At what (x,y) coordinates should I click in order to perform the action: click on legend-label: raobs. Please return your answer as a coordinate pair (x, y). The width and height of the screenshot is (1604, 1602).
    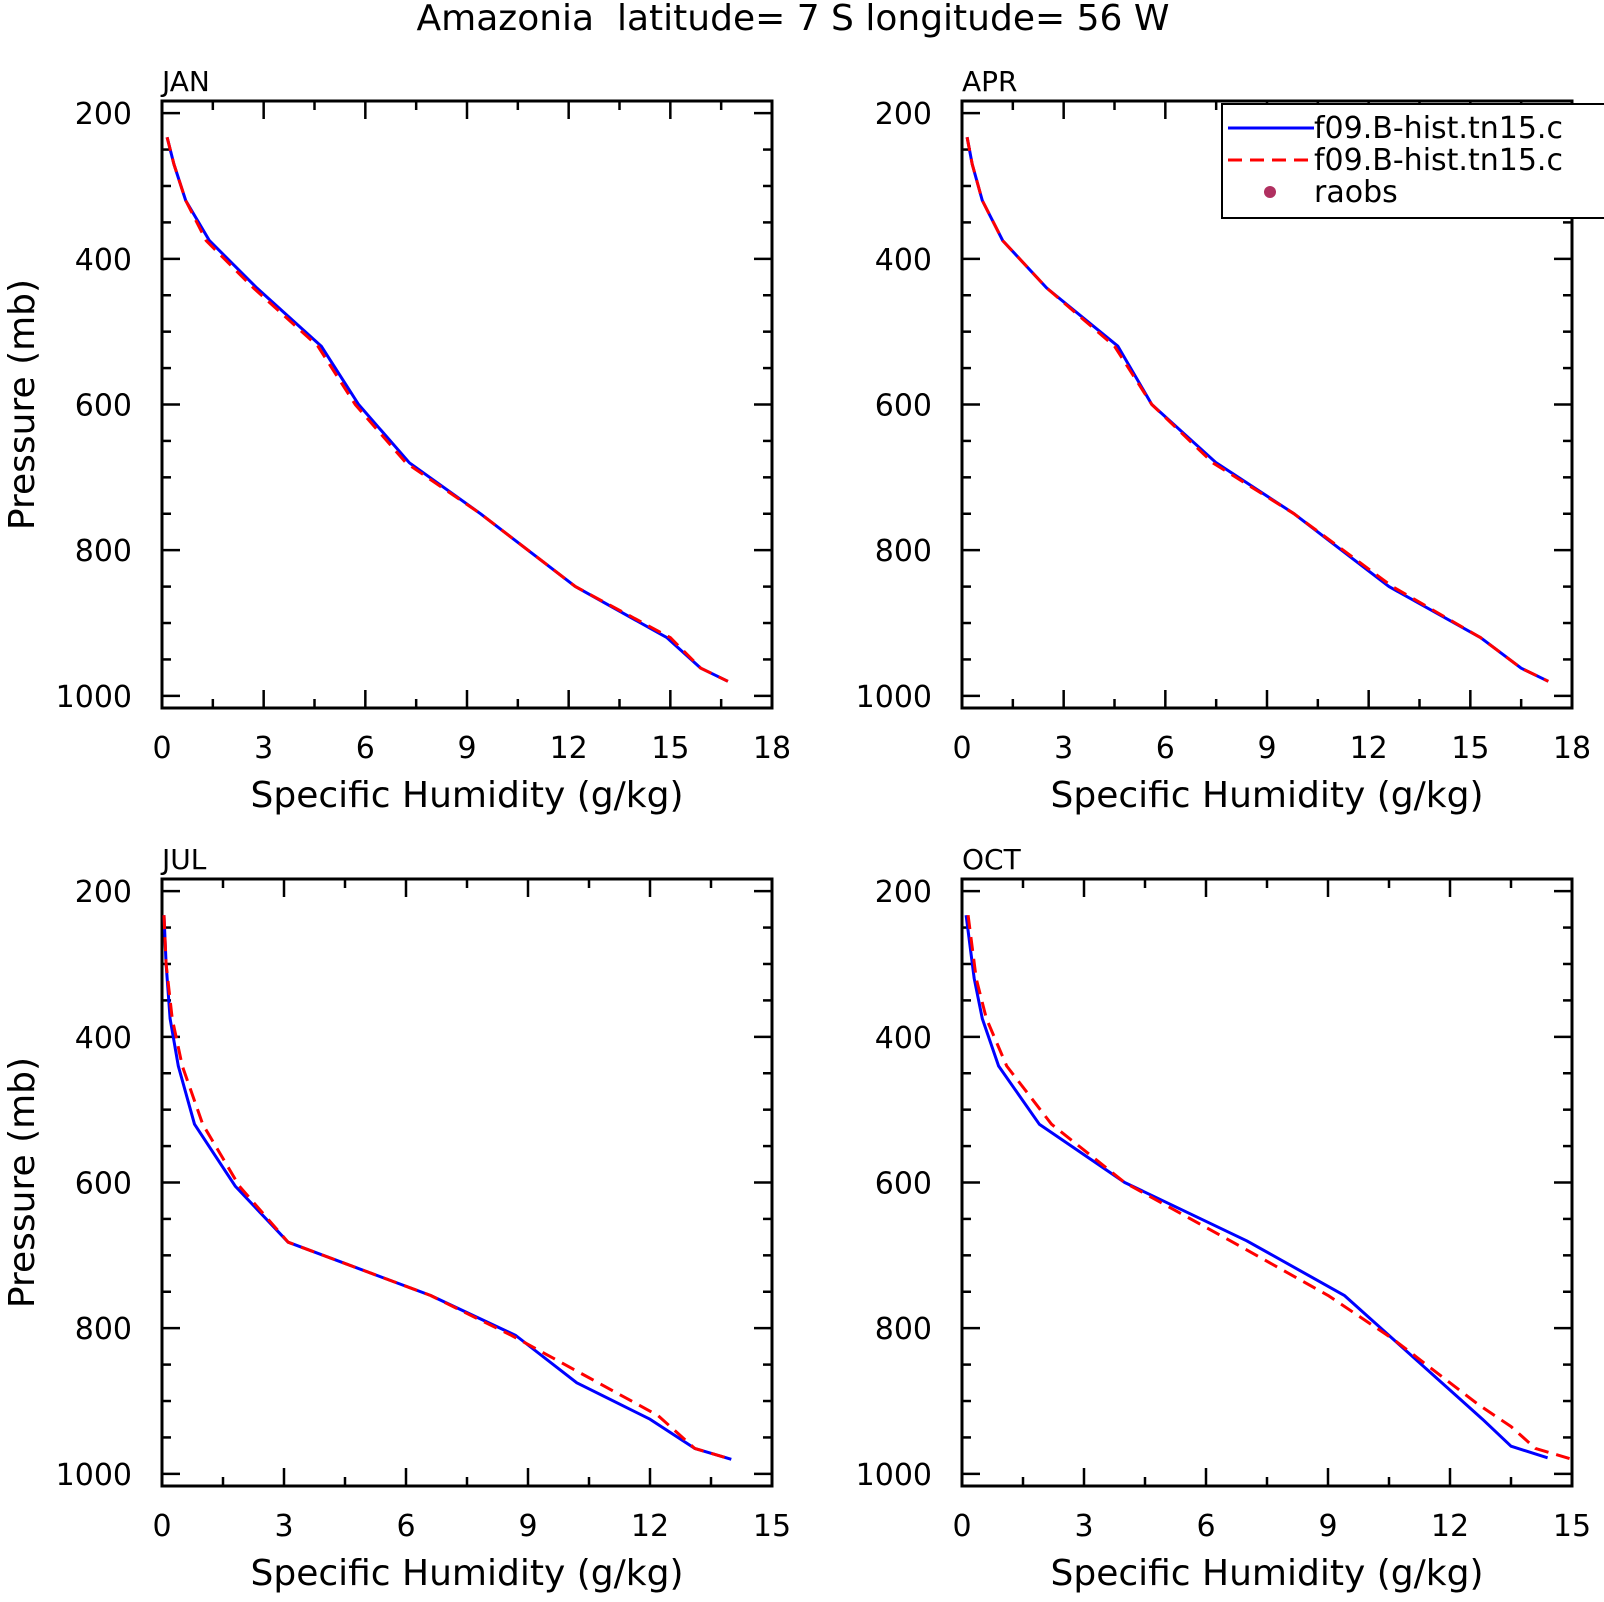
    Looking at the image, I should click on (1356, 192).